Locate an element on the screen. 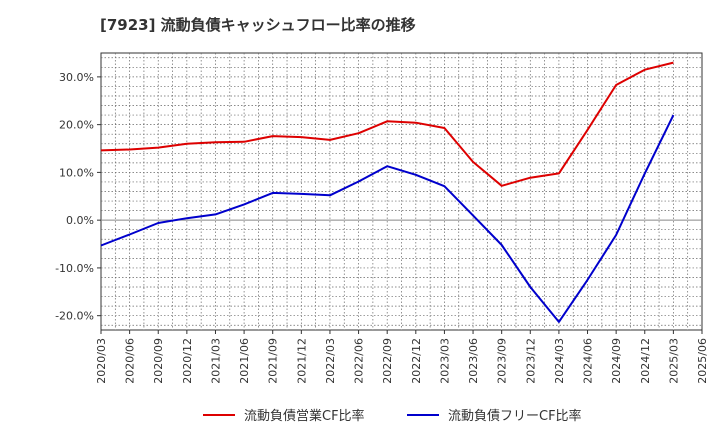 The height and width of the screenshot is (440, 720). x-tick-label: 2024/06 is located at coordinates (588, 361).